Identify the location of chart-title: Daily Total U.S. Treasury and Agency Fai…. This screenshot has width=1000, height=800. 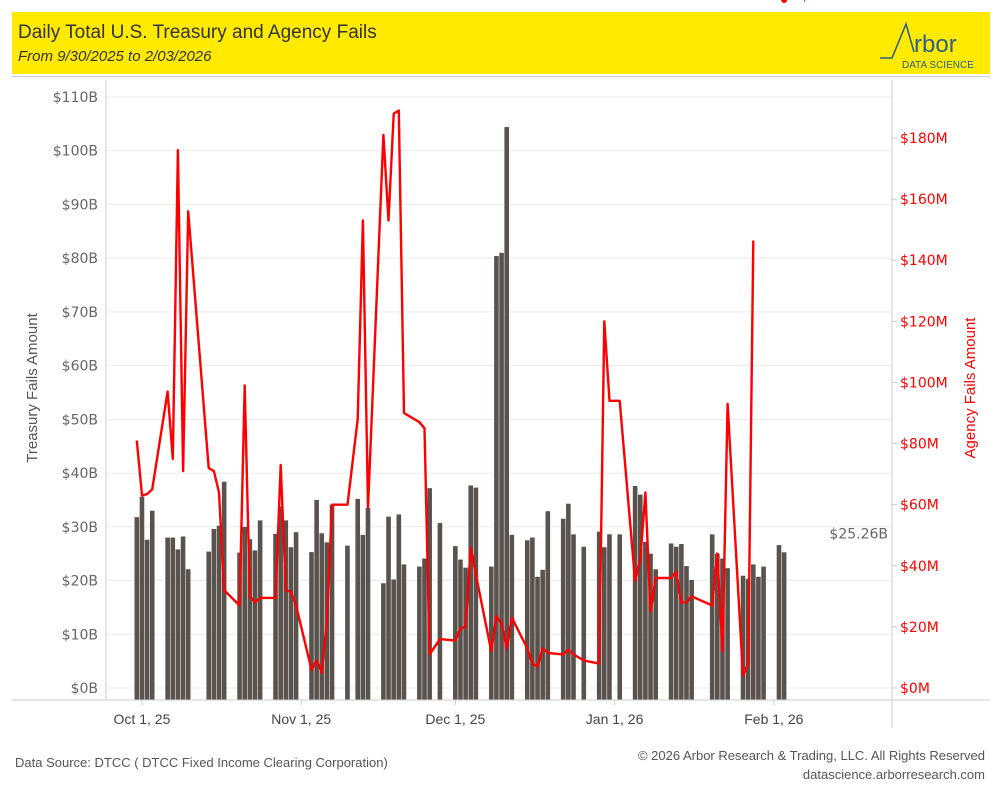
(197, 32).